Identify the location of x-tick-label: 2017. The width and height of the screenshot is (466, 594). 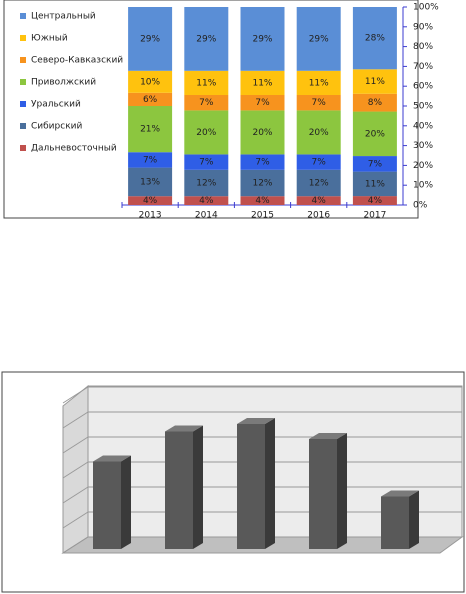
(374, 216).